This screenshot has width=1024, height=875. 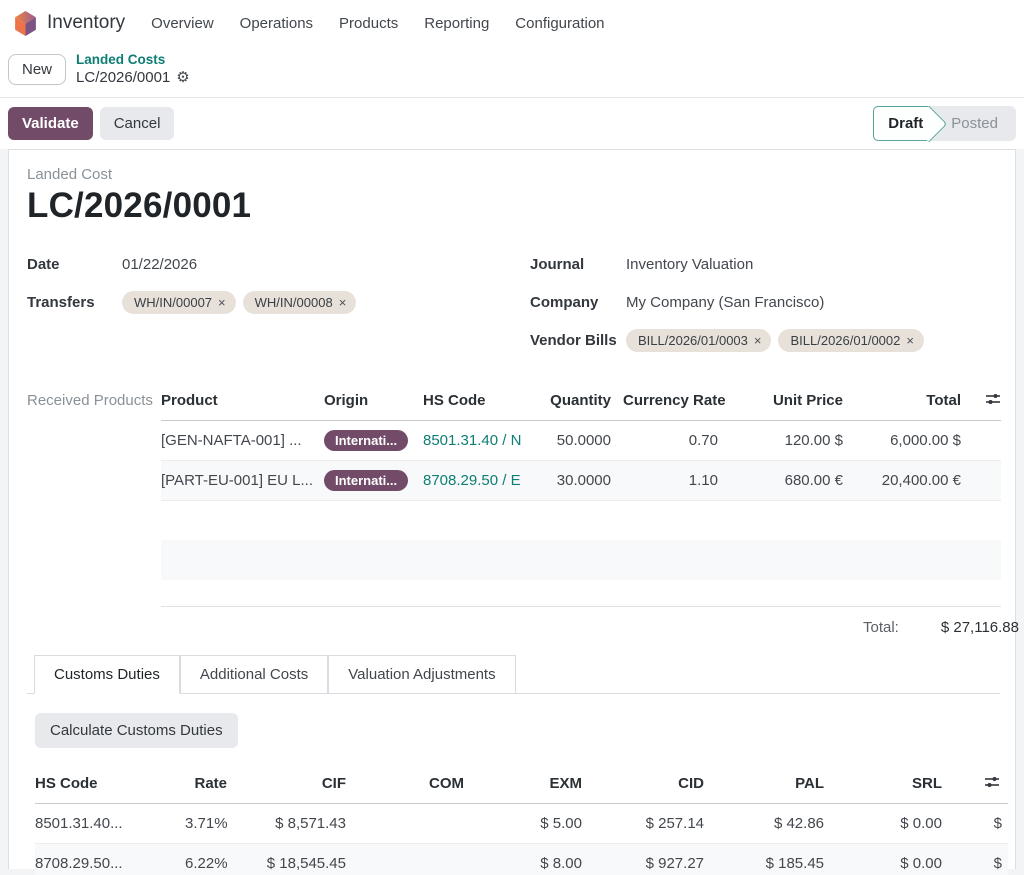 What do you see at coordinates (851, 341) in the screenshot?
I see `vendor-bill-tag: BILL/2026/01/0002 ×` at bounding box center [851, 341].